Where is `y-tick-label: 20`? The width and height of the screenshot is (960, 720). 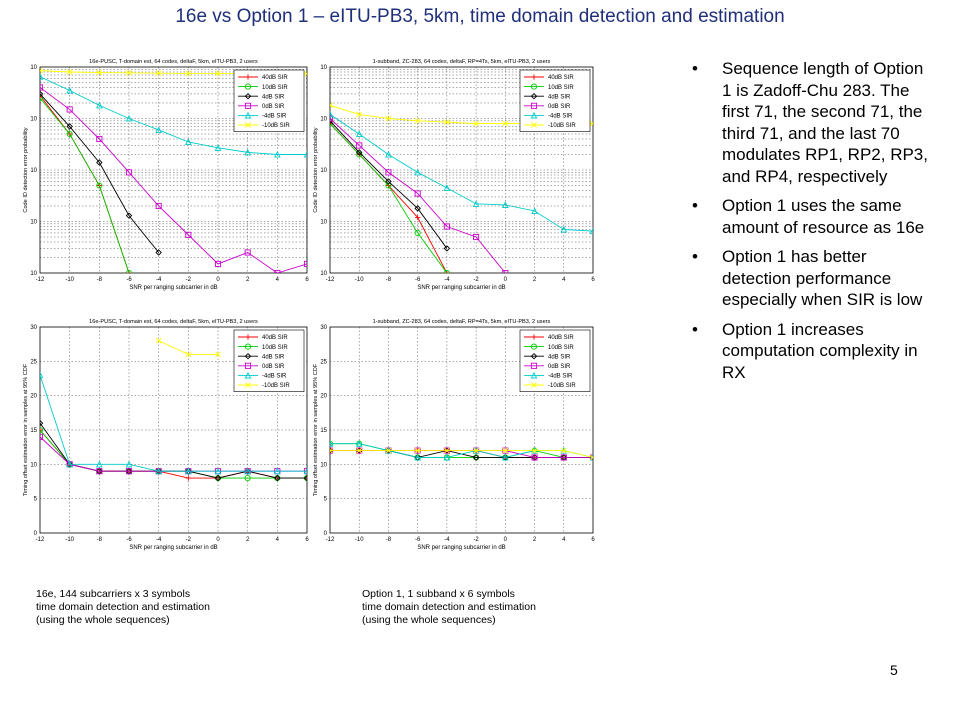 y-tick-label: 20 is located at coordinates (33, 397).